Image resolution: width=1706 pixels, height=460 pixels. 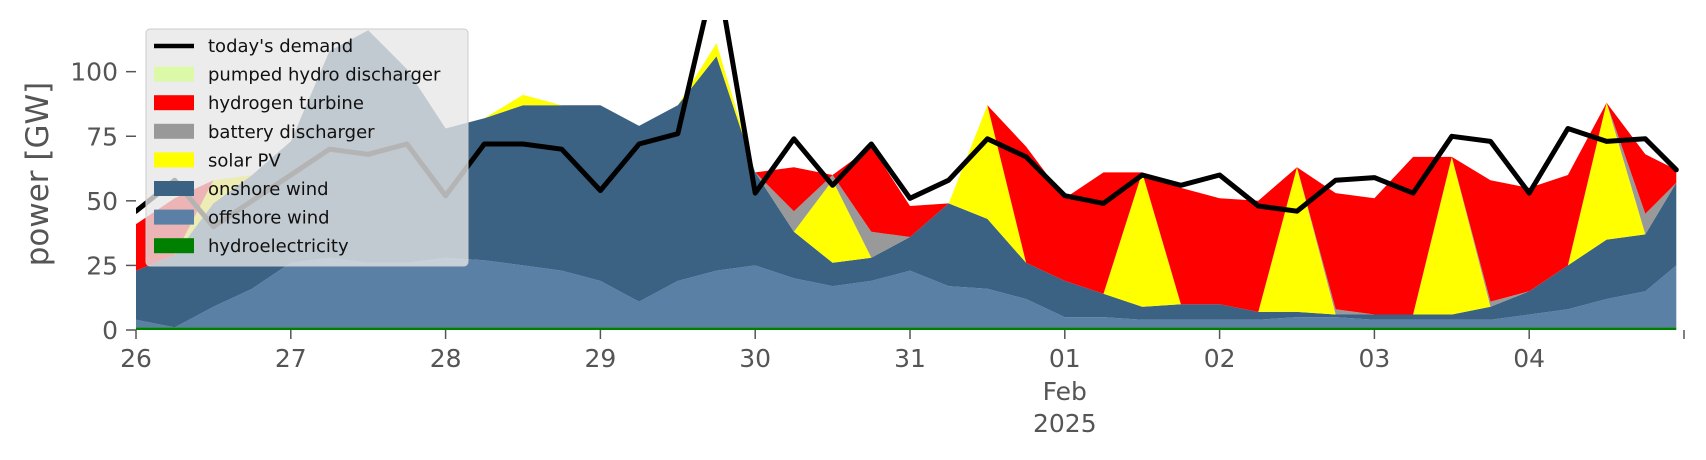 What do you see at coordinates (136, 358) in the screenshot?
I see `x-tick-label: 26` at bounding box center [136, 358].